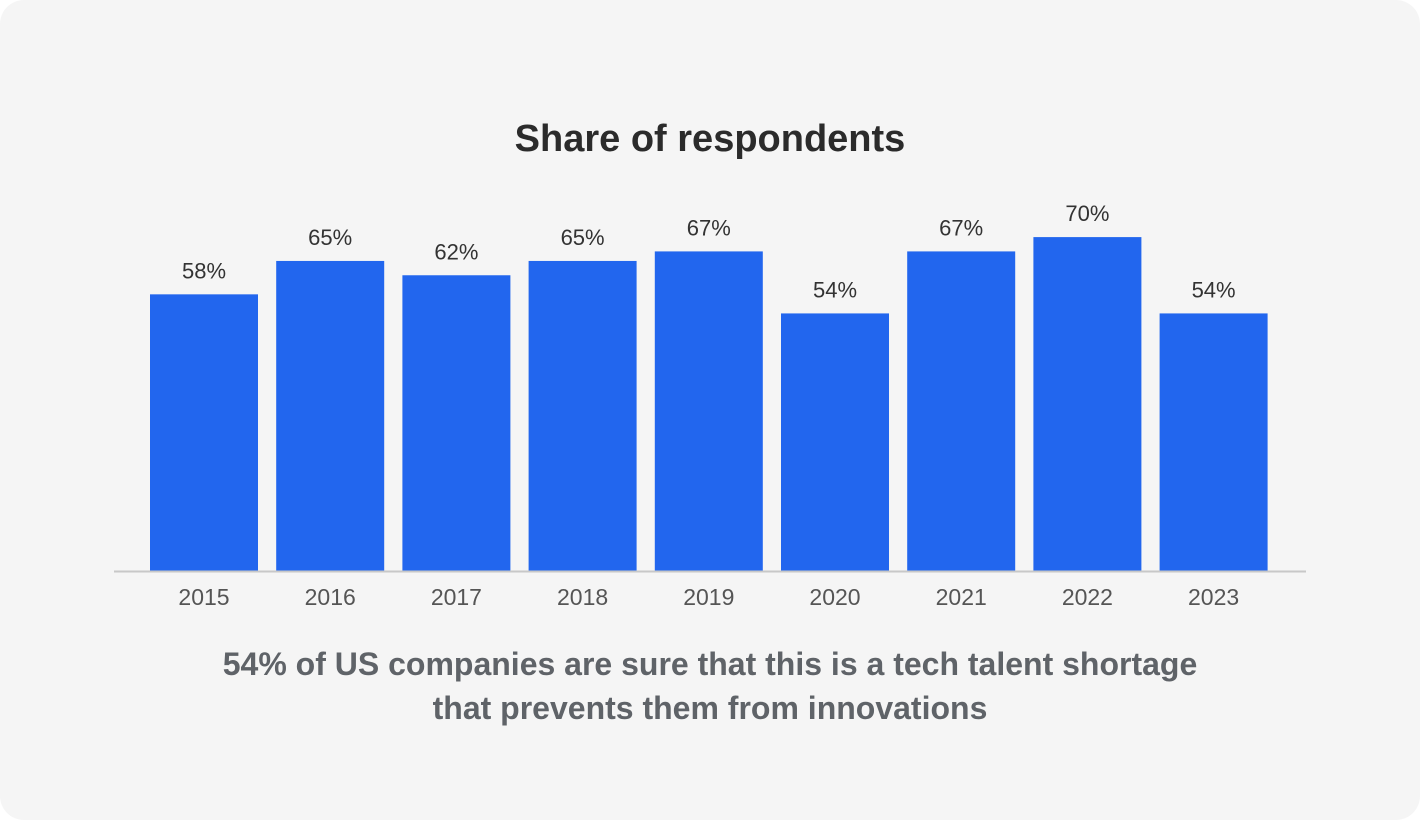 This screenshot has height=820, width=1420. What do you see at coordinates (1213, 442) in the screenshot?
I see `bar-2023` at bounding box center [1213, 442].